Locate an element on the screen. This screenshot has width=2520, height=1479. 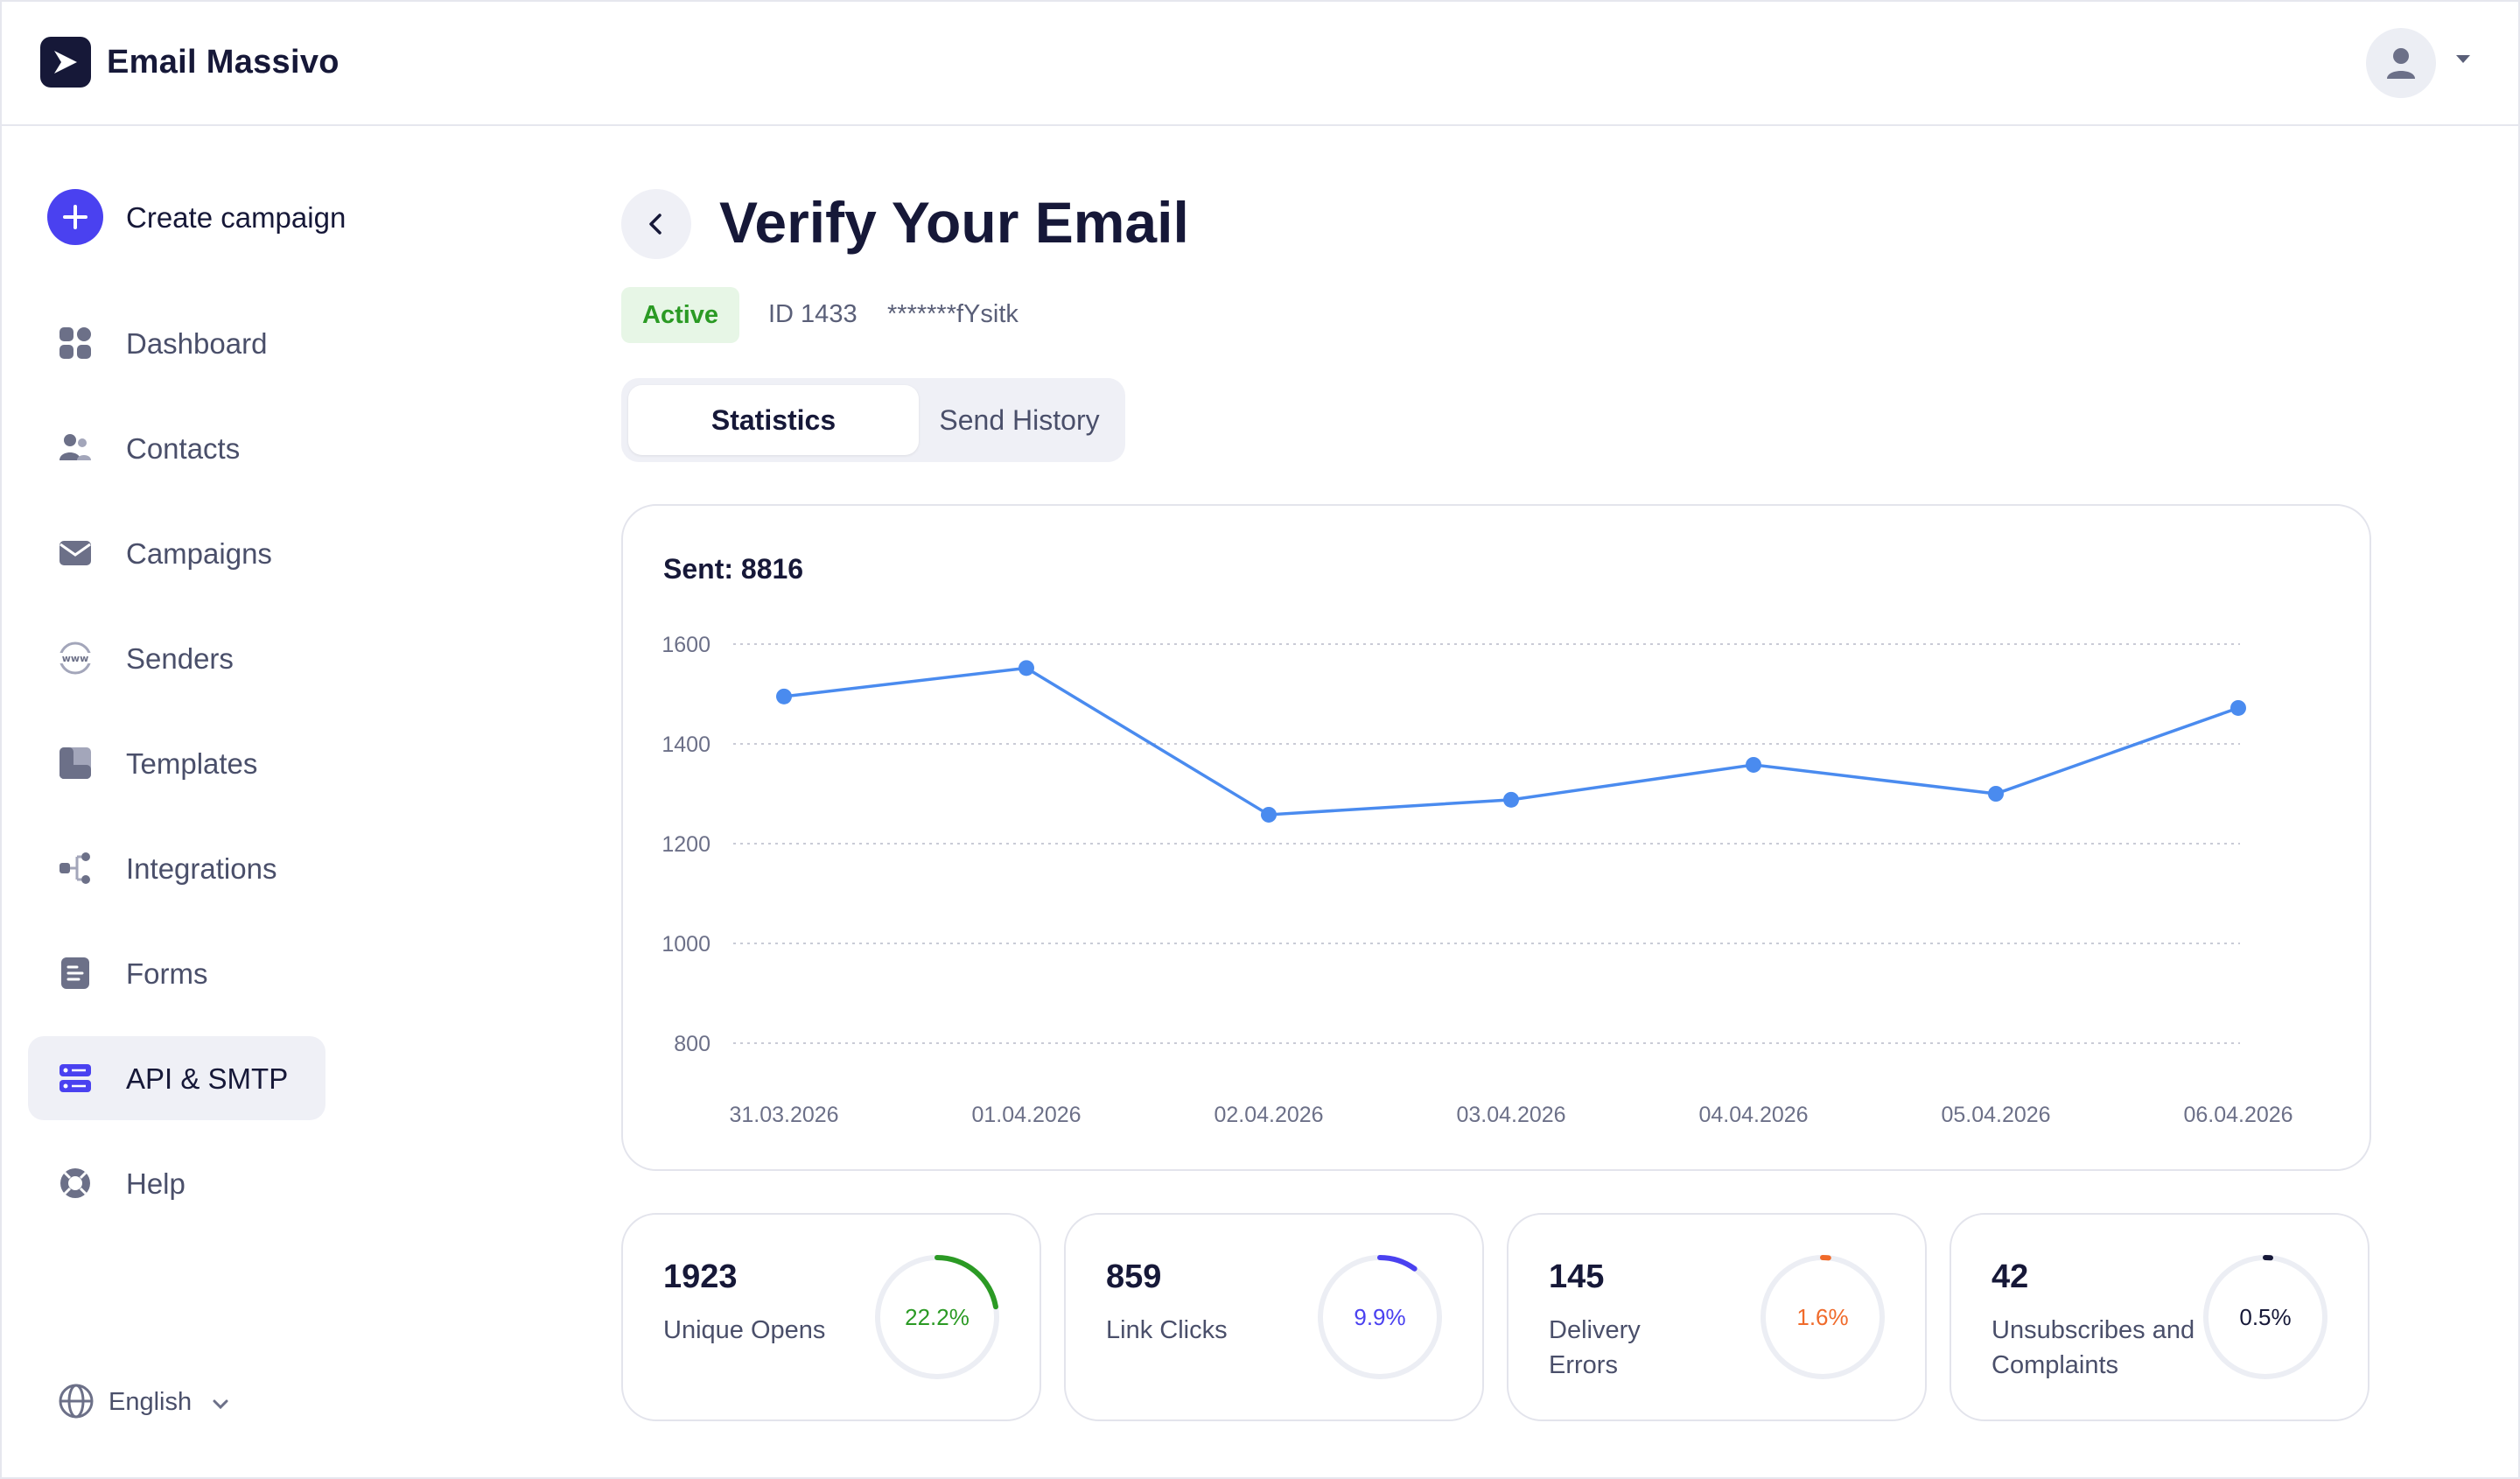
campaigns-icon is located at coordinates (75, 553).